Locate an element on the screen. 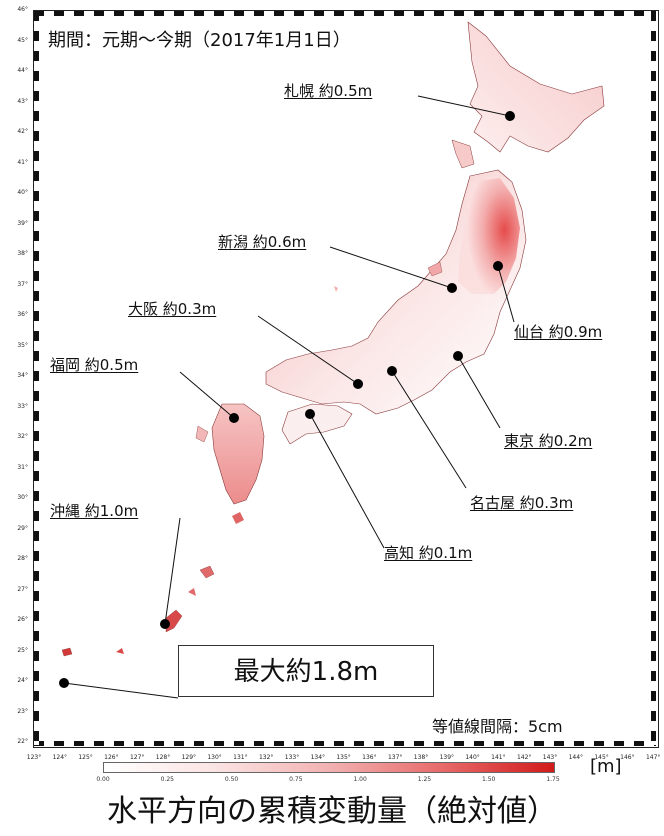  okinawa-marker is located at coordinates (165, 624).